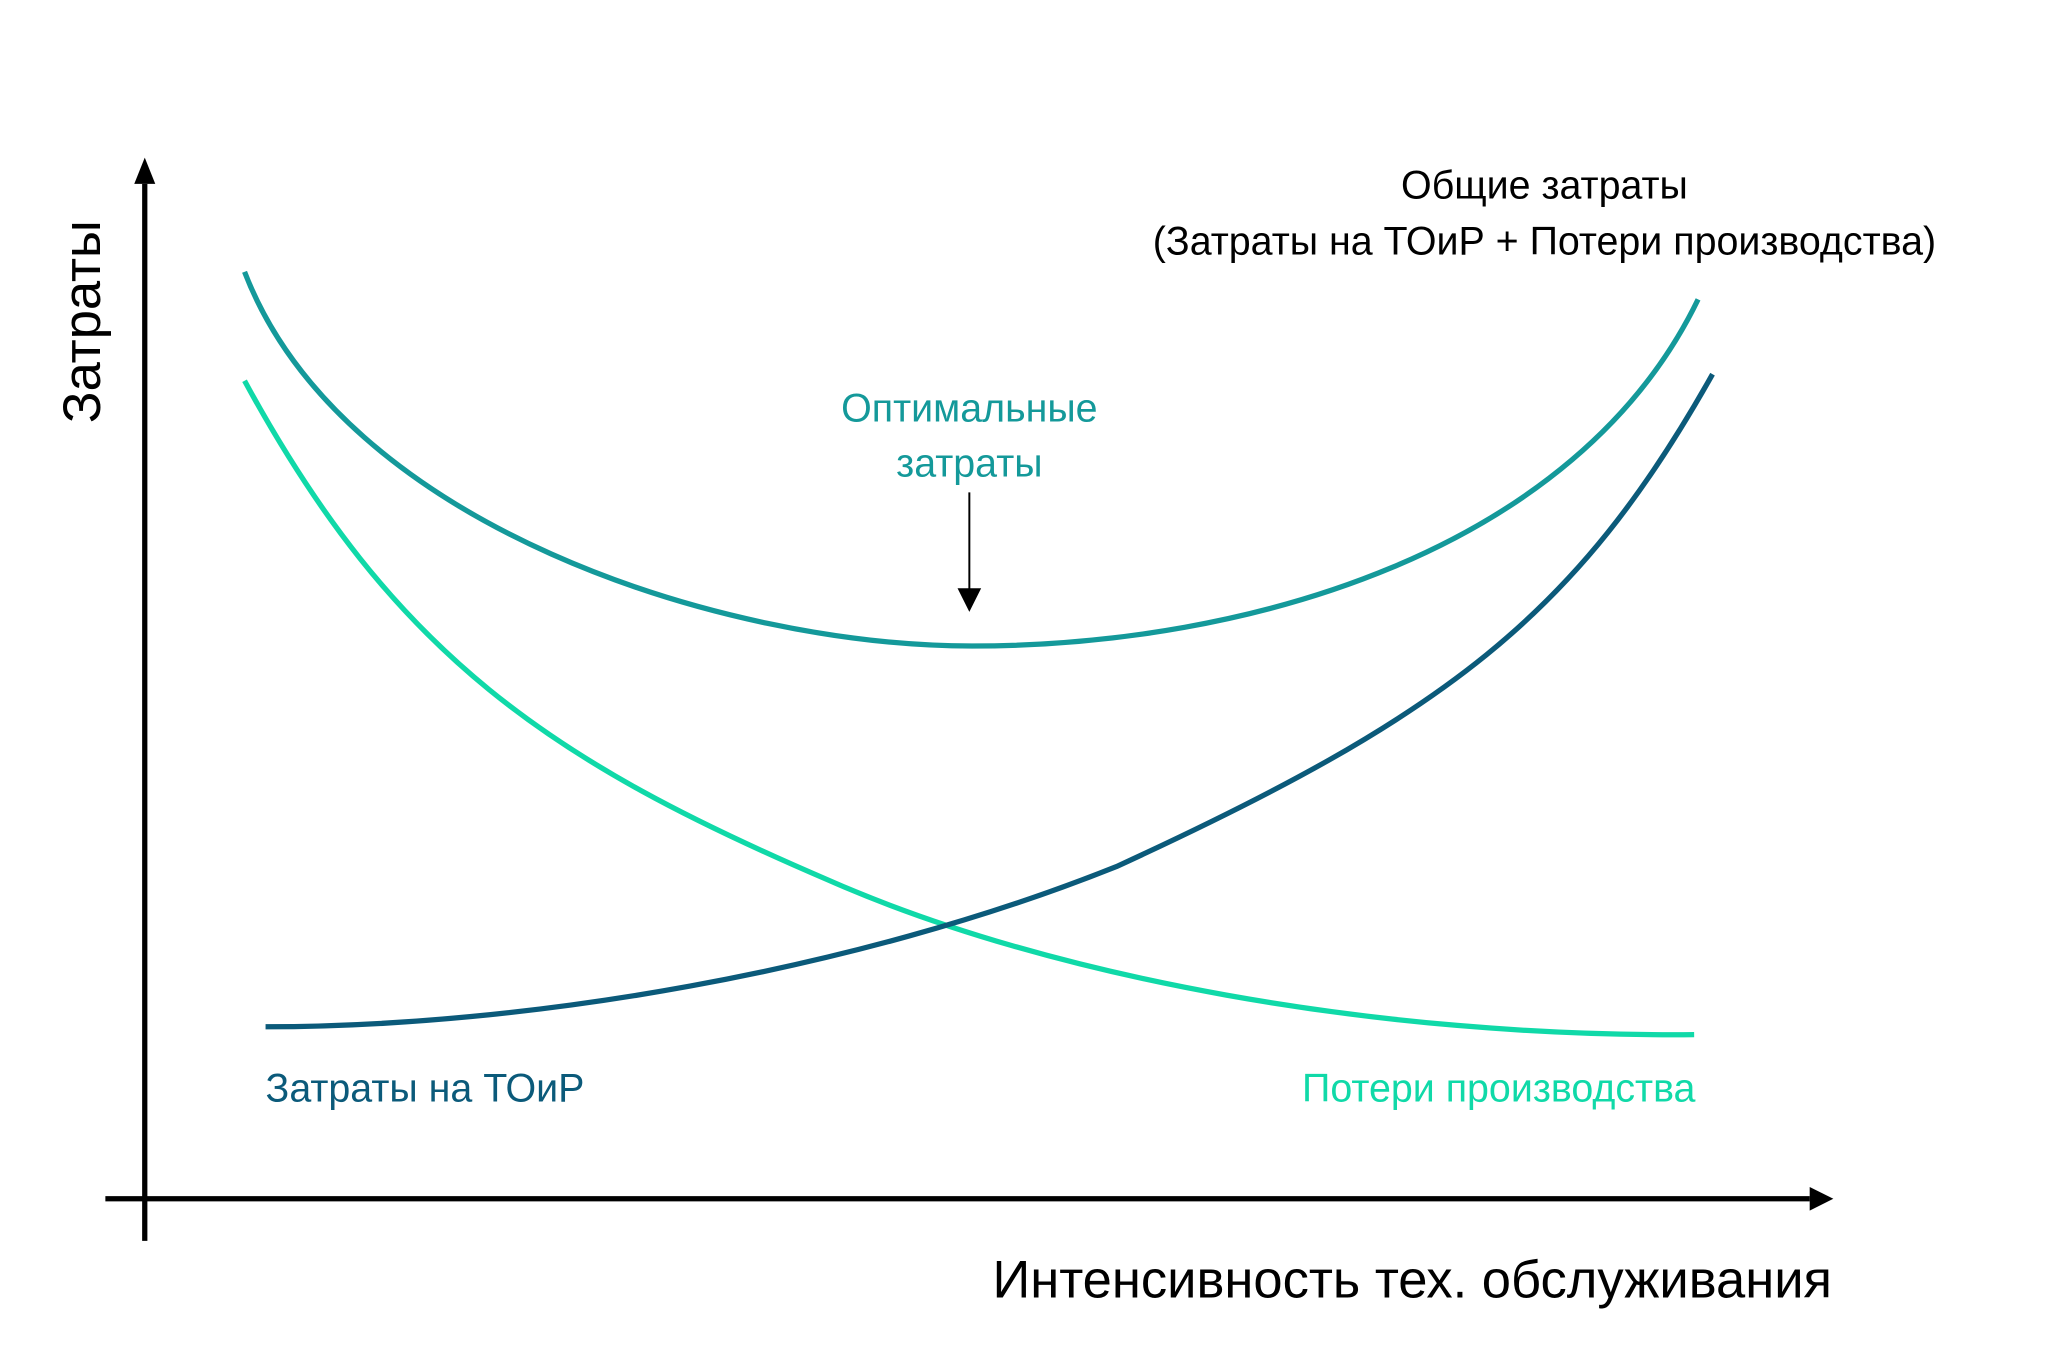  Describe the element at coordinates (1544, 185) in the screenshot. I see `total-cost-label-line1: Общие затраты` at that location.